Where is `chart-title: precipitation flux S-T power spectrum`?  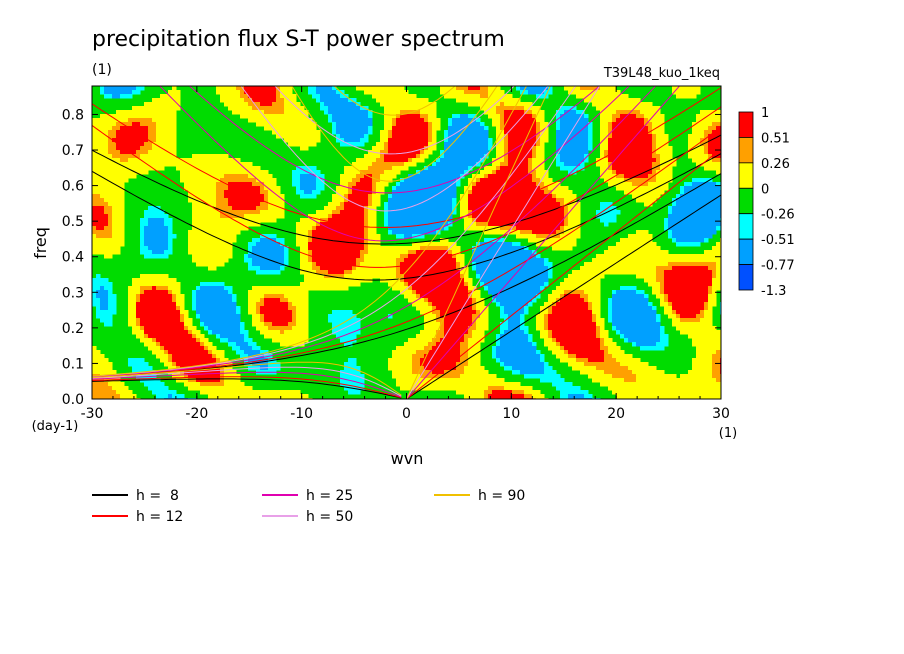
chart-title: precipitation flux S-T power spectrum is located at coordinates (298, 39).